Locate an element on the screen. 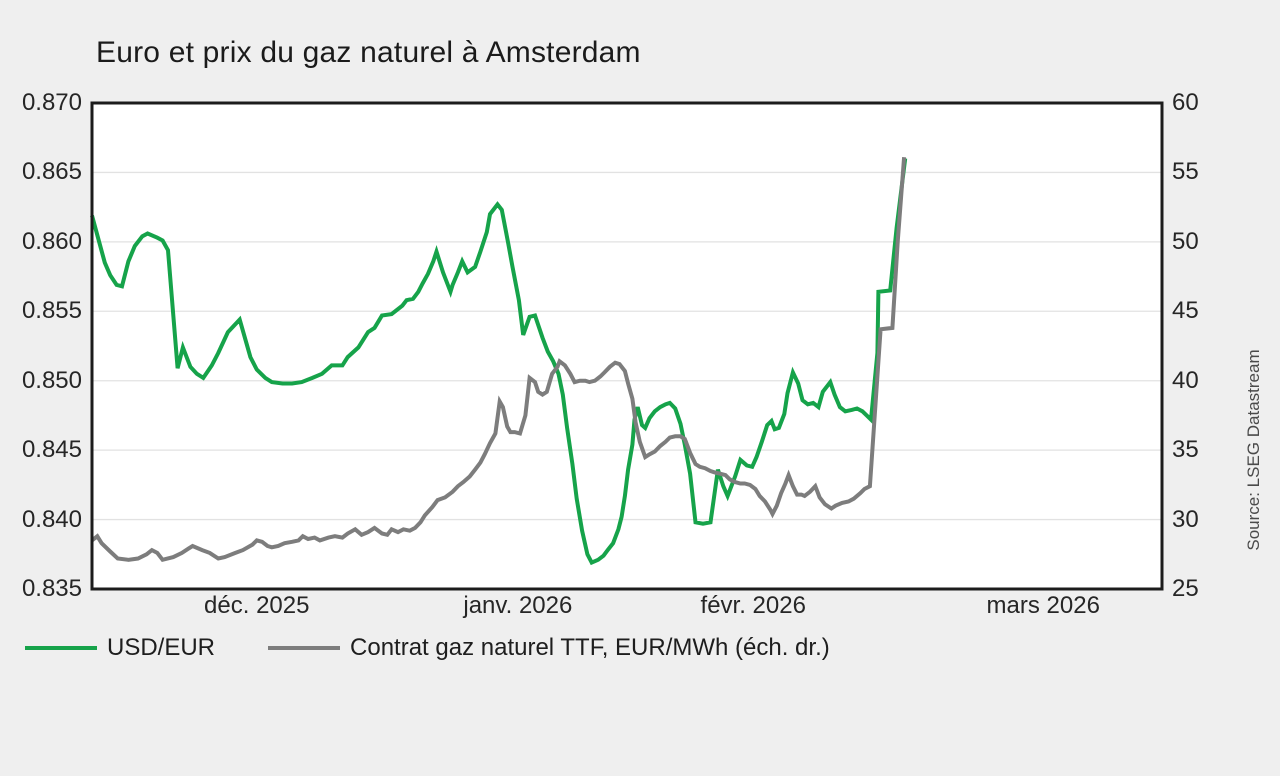 The height and width of the screenshot is (776, 1280). x-axis-tick: mars 2026 is located at coordinates (1043, 605).